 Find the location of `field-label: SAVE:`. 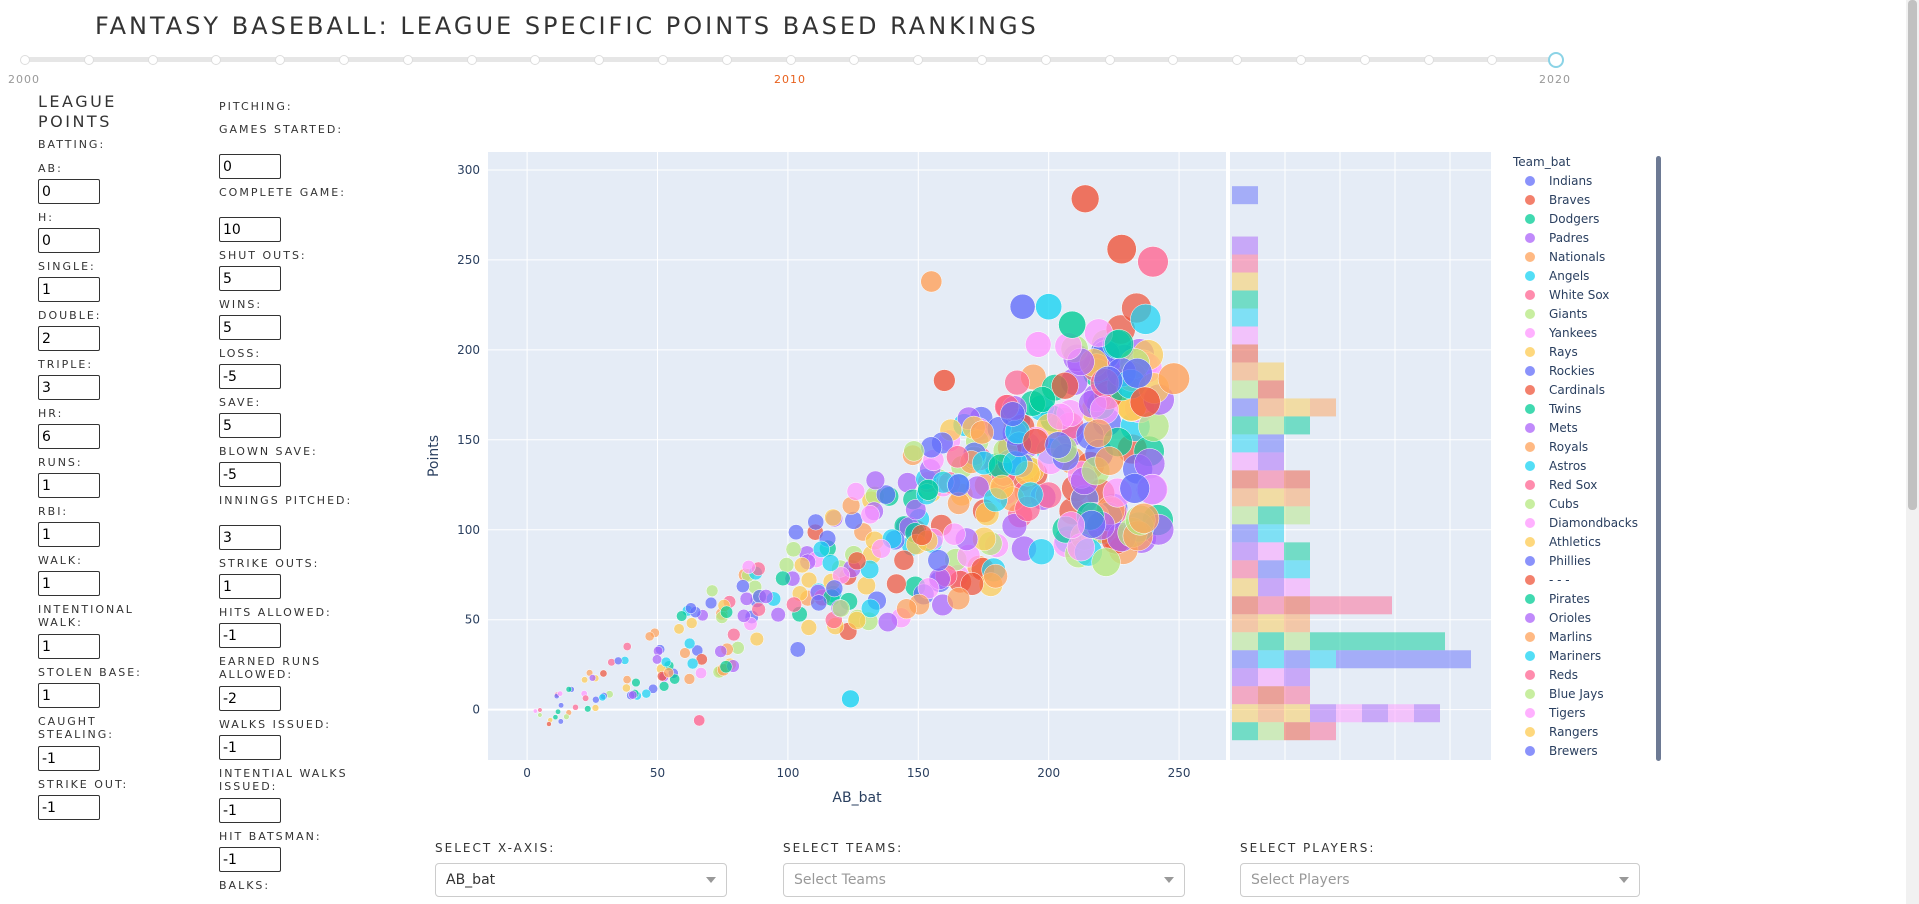

field-label: SAVE: is located at coordinates (240, 402).